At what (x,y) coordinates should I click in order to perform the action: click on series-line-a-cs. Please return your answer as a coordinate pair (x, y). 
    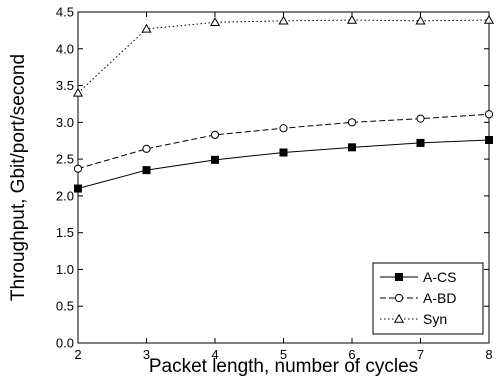
    Looking at the image, I should click on (283, 164).